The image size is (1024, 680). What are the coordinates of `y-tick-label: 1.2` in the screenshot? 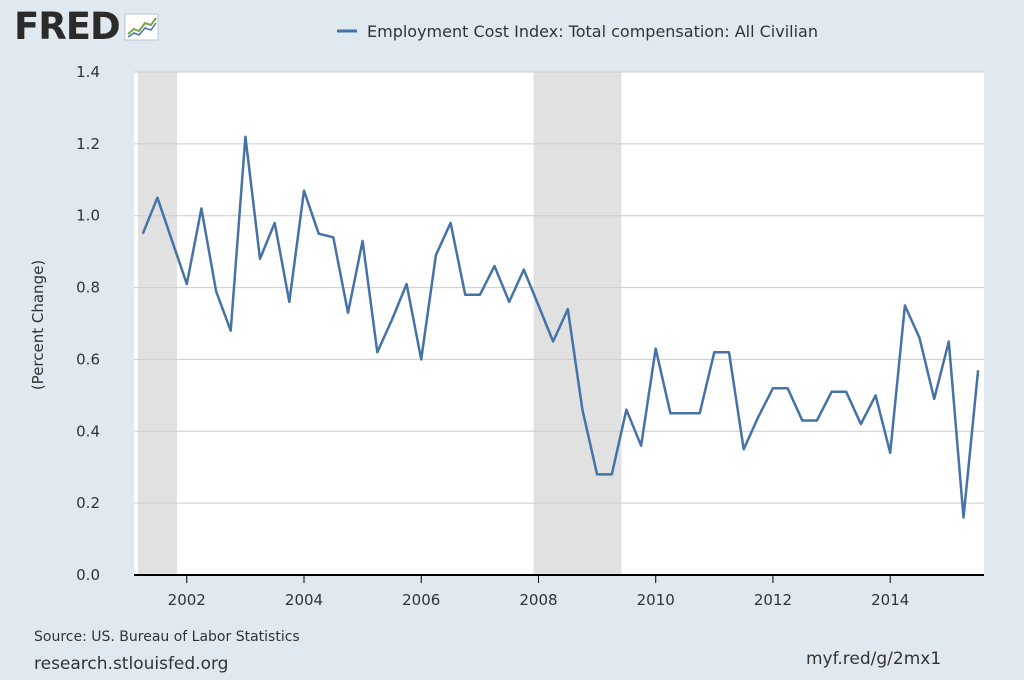 It's located at (88, 144).